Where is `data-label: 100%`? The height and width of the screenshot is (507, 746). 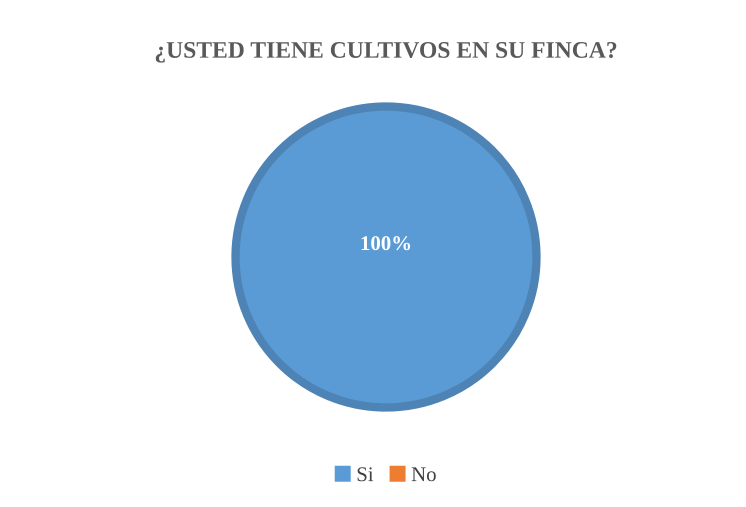
data-label: 100% is located at coordinates (386, 243).